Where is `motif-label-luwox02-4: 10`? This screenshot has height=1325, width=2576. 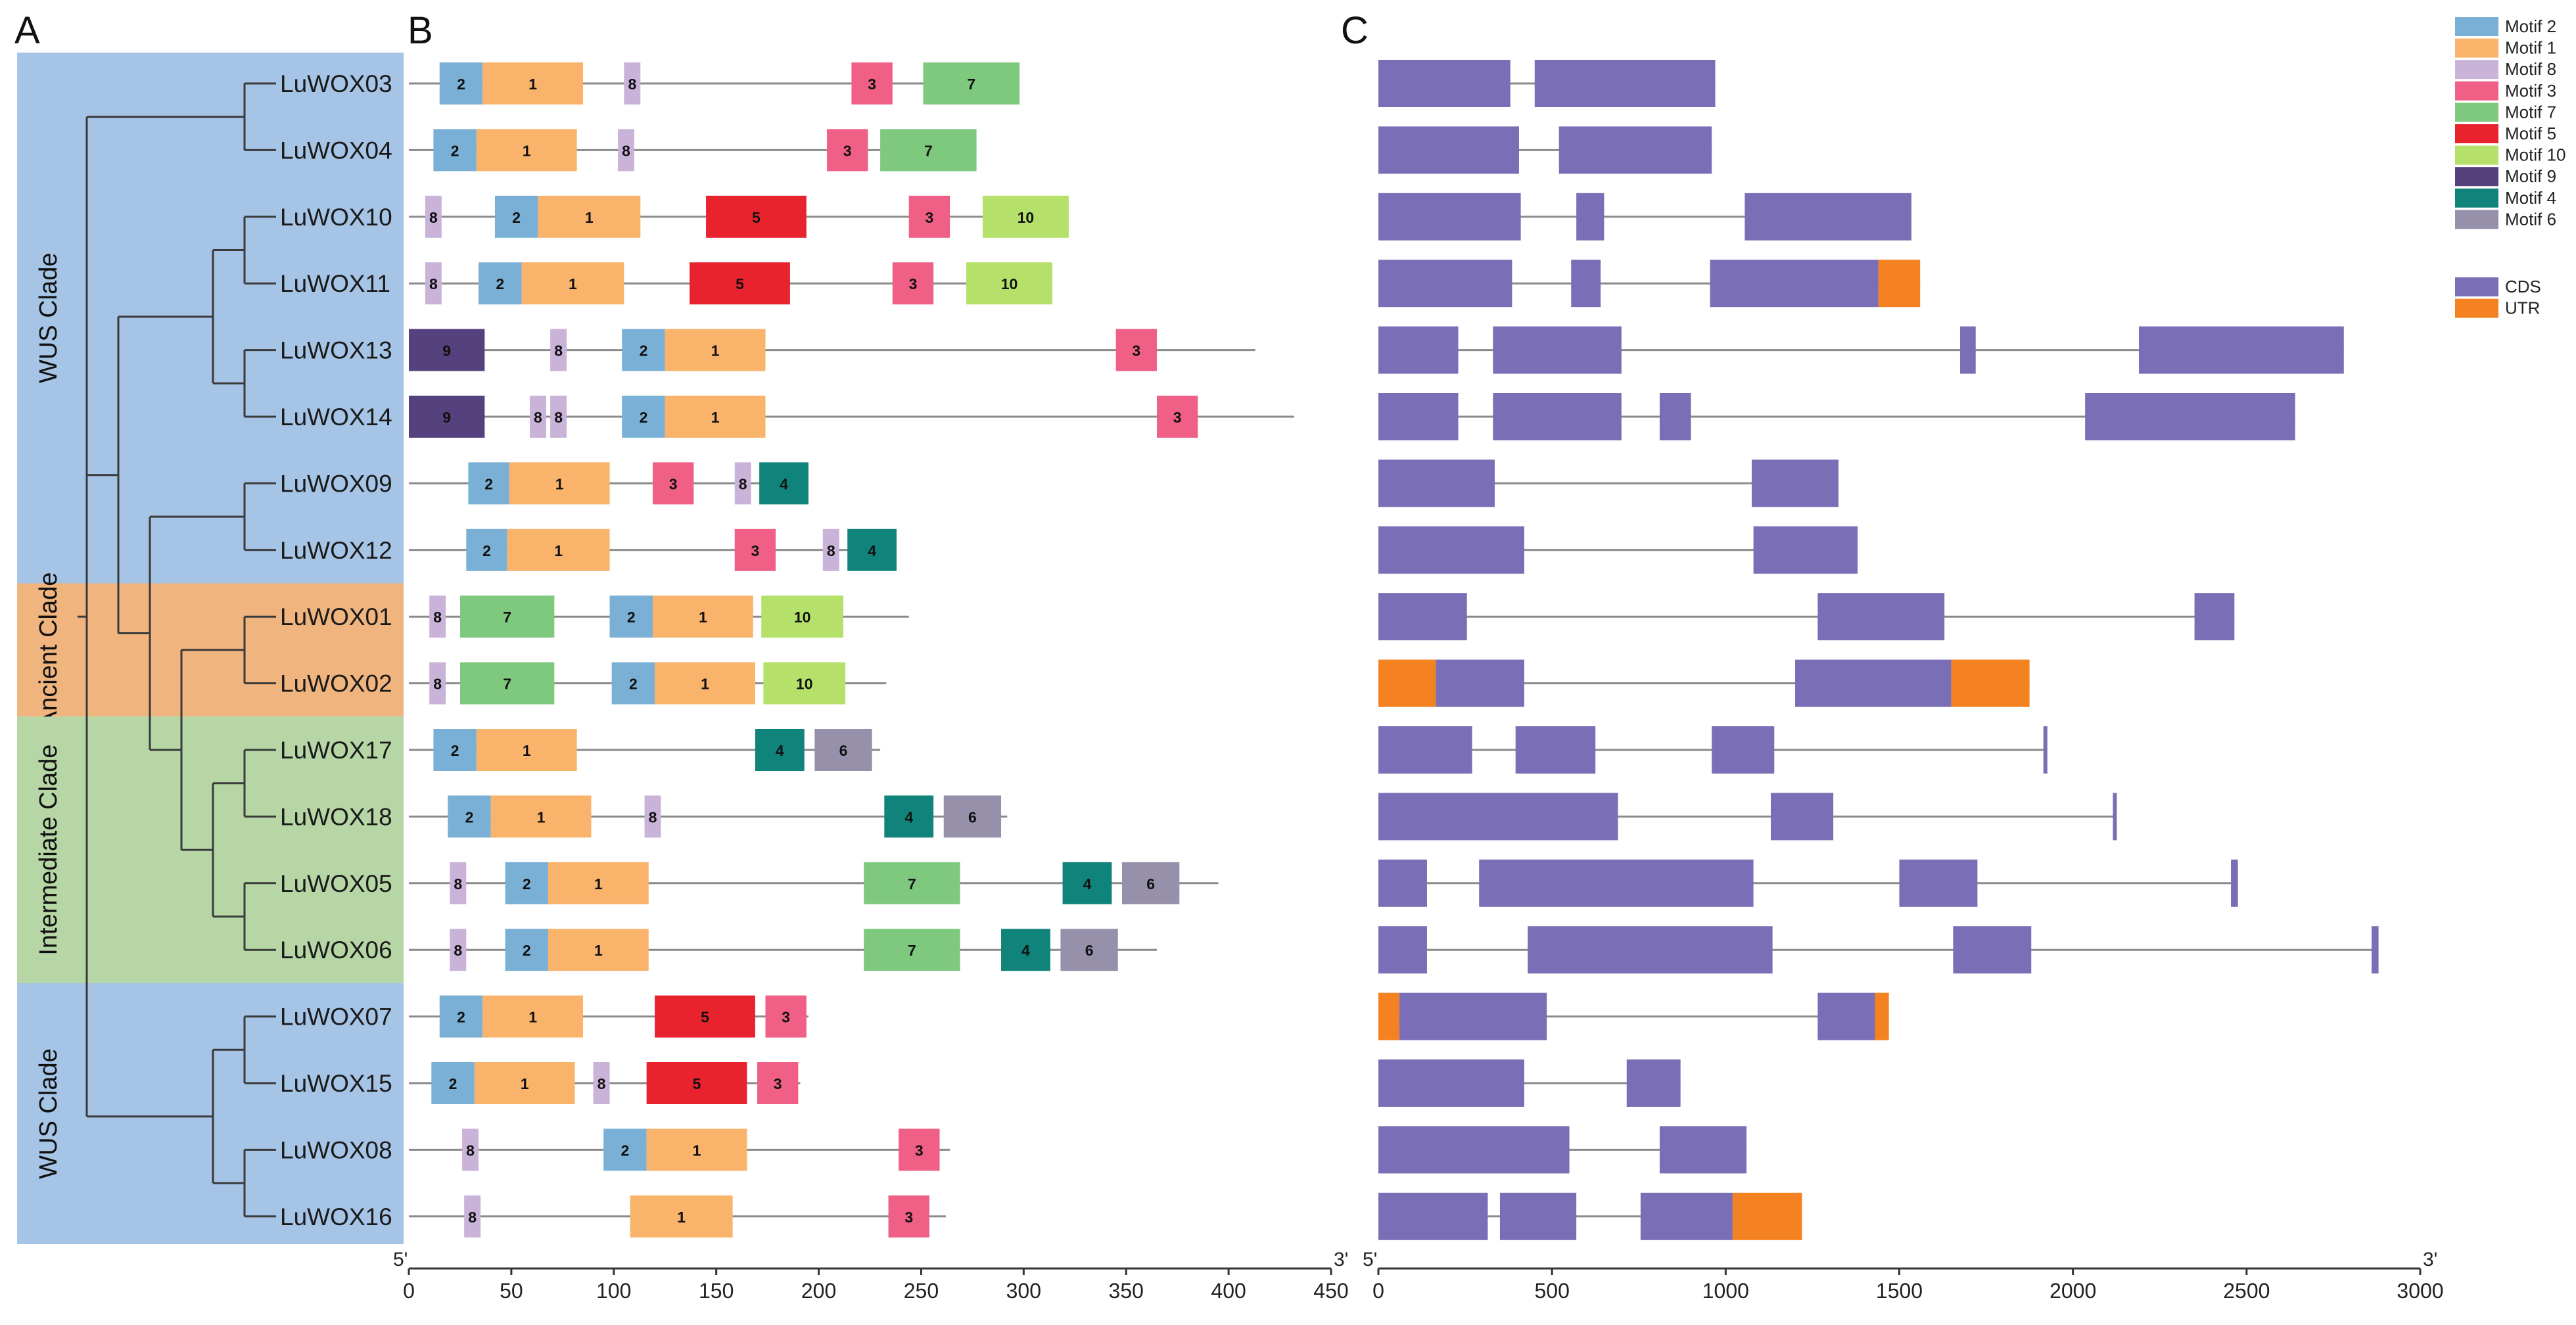
motif-label-luwox02-4: 10 is located at coordinates (805, 684).